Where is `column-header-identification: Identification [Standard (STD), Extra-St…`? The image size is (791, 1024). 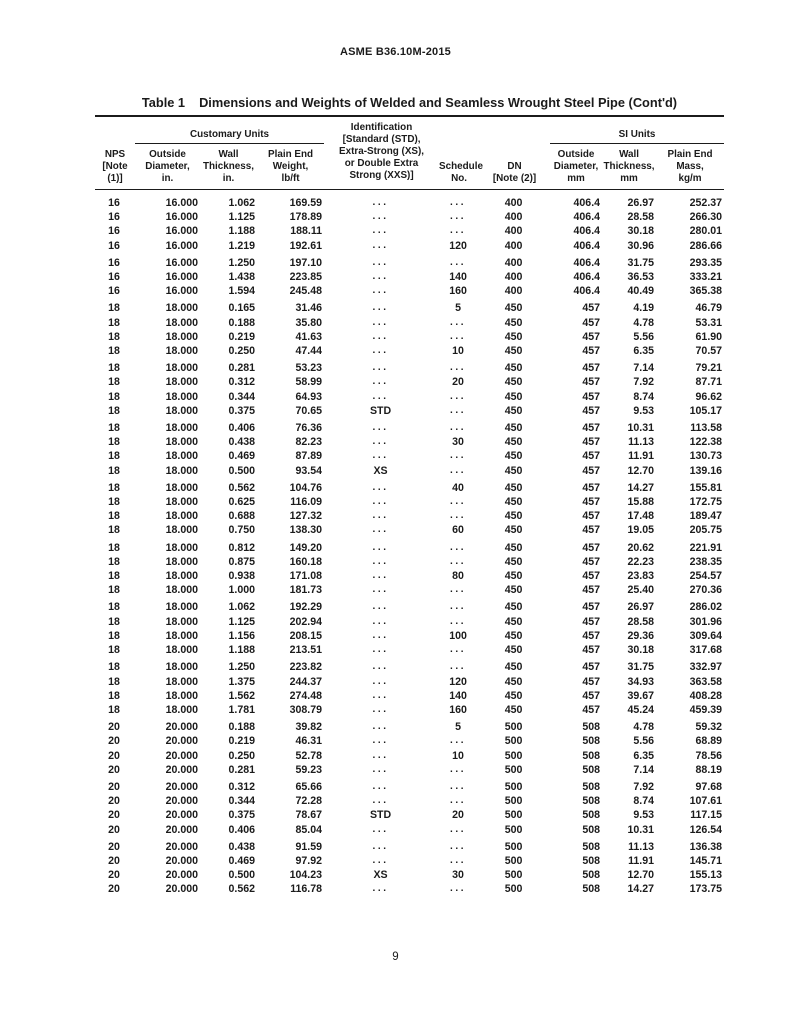
column-header-identification: Identification [Standard (STD), Extra-St… is located at coordinates (382, 153).